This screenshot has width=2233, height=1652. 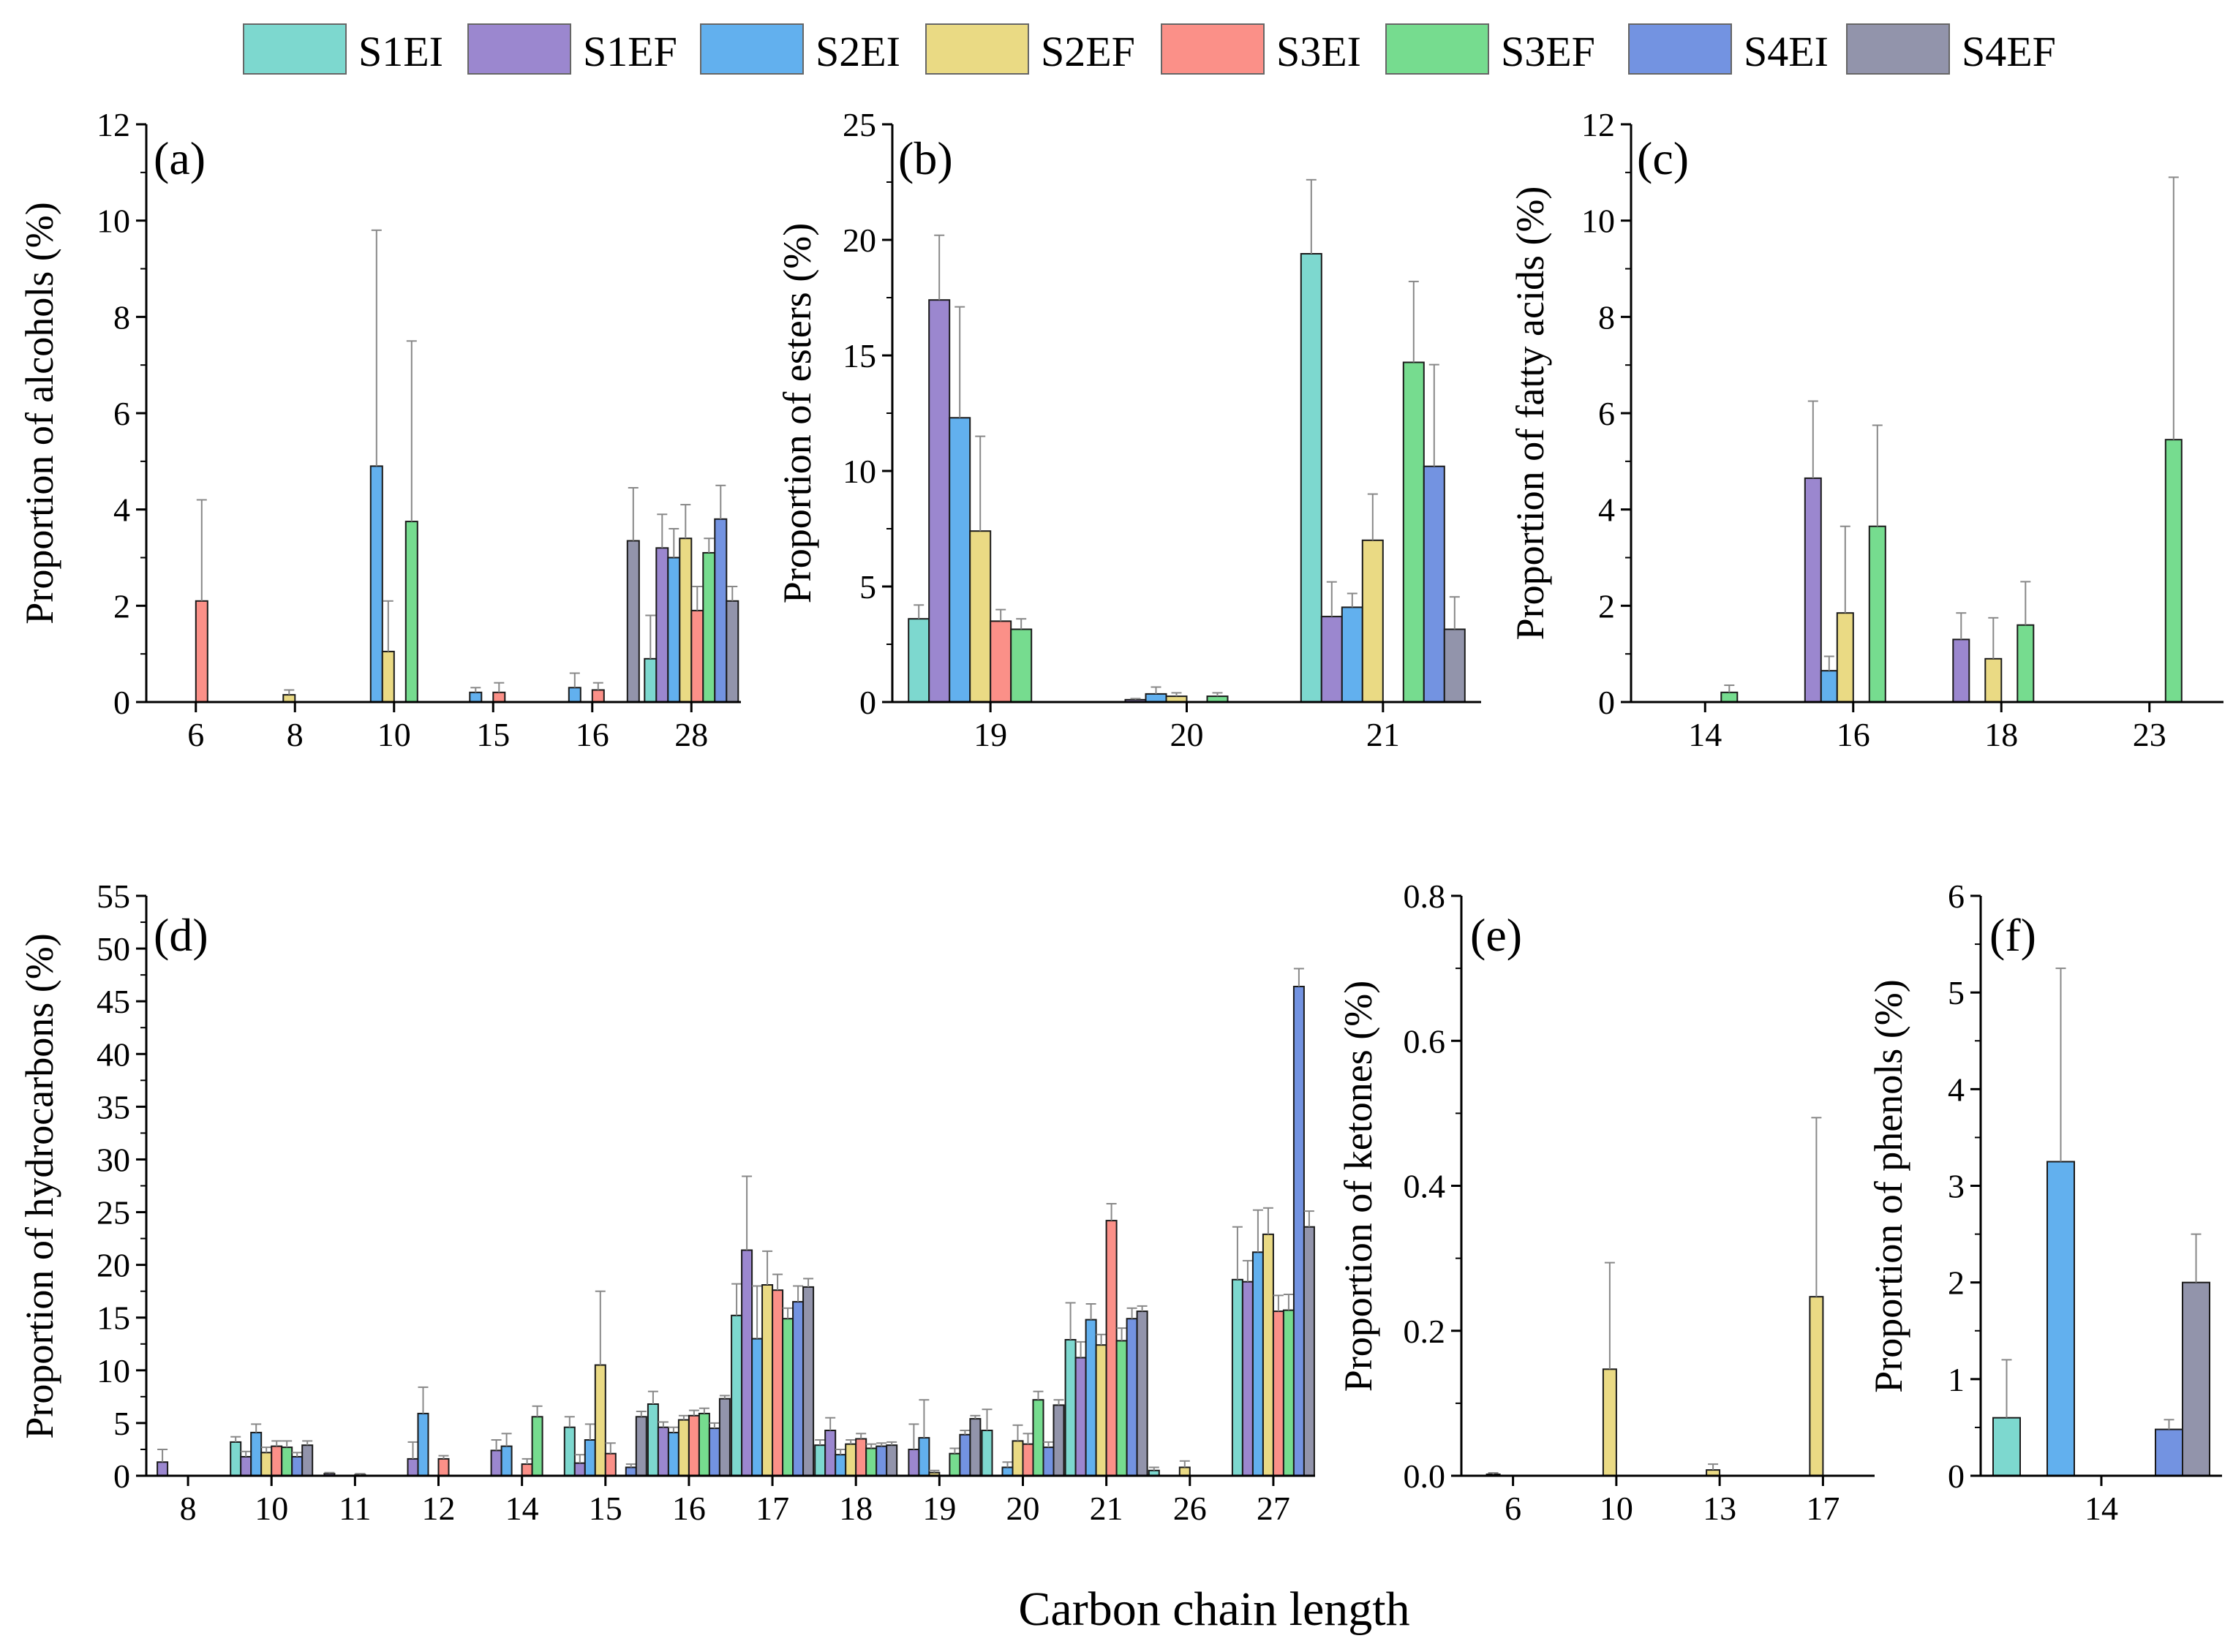 What do you see at coordinates (1023, 1509) in the screenshot?
I see `x-tick-label-d: 20` at bounding box center [1023, 1509].